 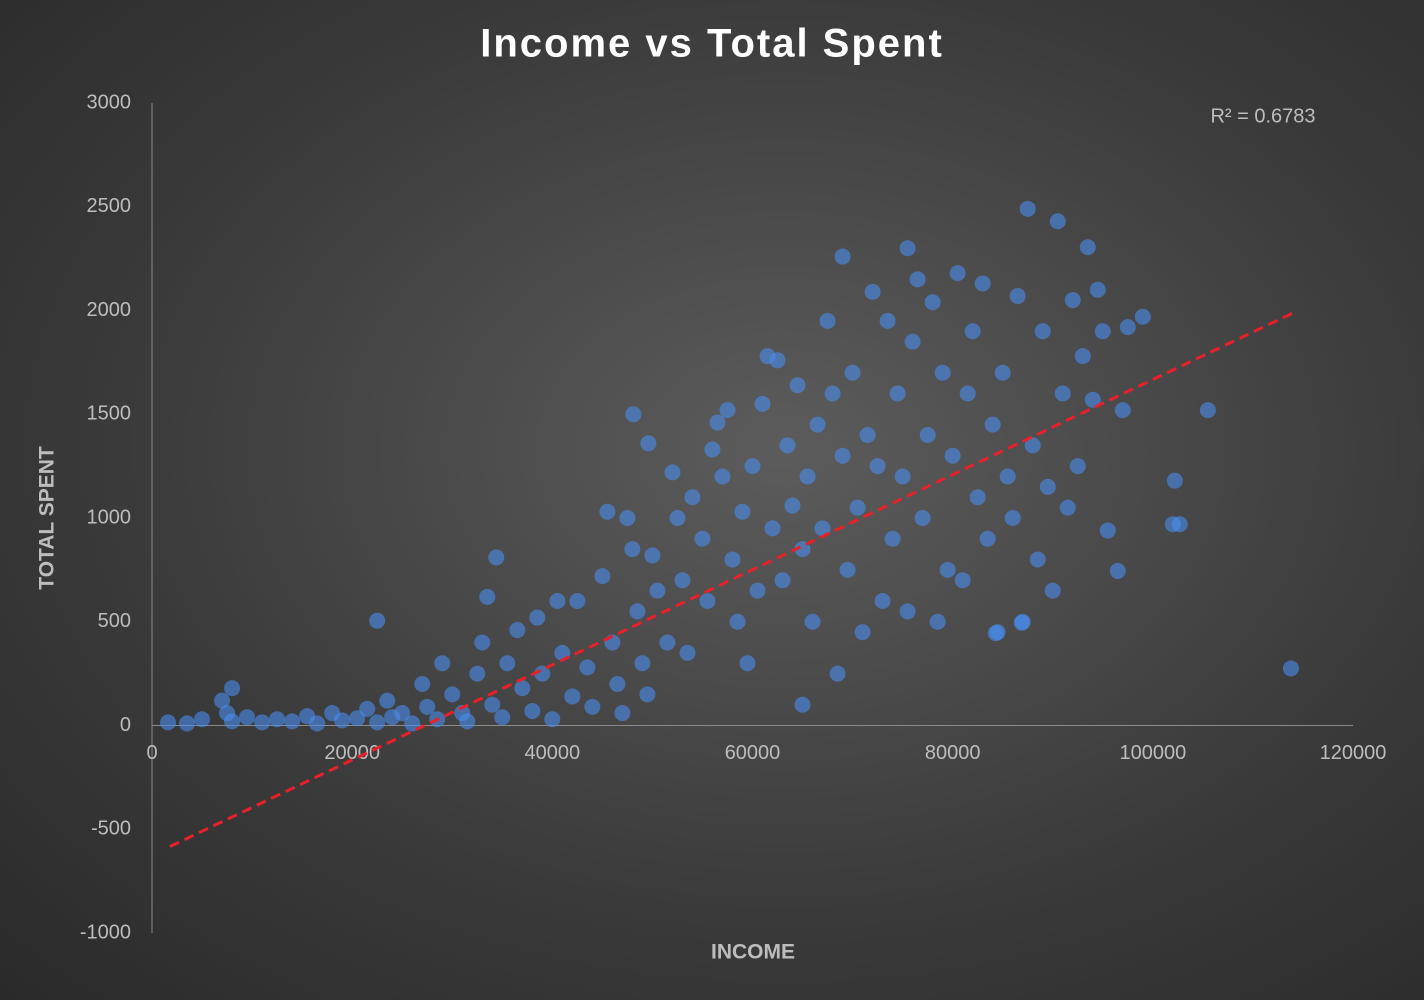 I want to click on x-tick-label: 0, so click(x=151, y=753).